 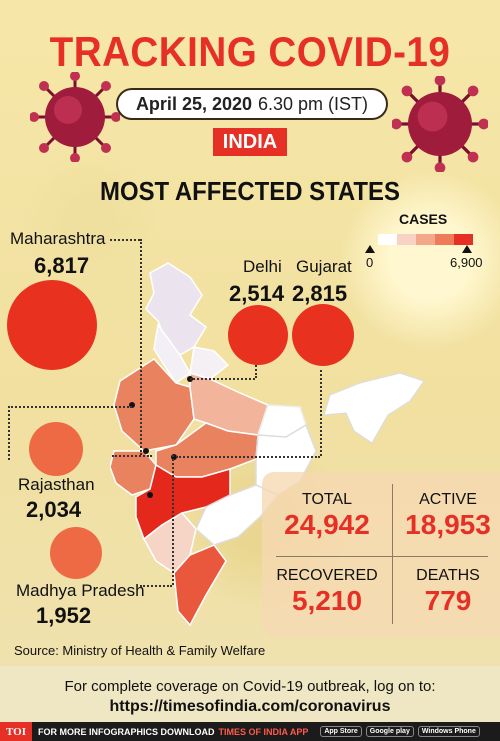 I want to click on state-cases-maharashtra: 6,817, so click(x=62, y=265).